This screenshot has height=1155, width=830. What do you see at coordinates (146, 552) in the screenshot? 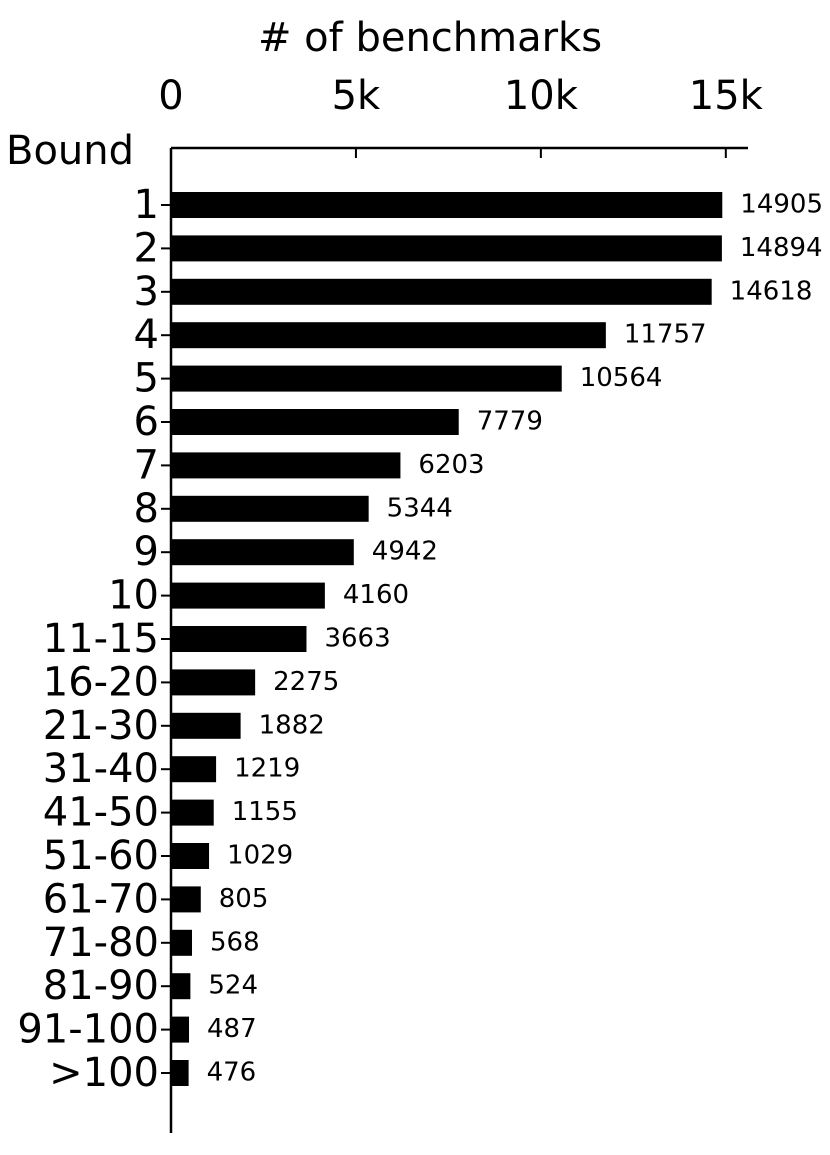
I see `y-tick-label: 9` at bounding box center [146, 552].